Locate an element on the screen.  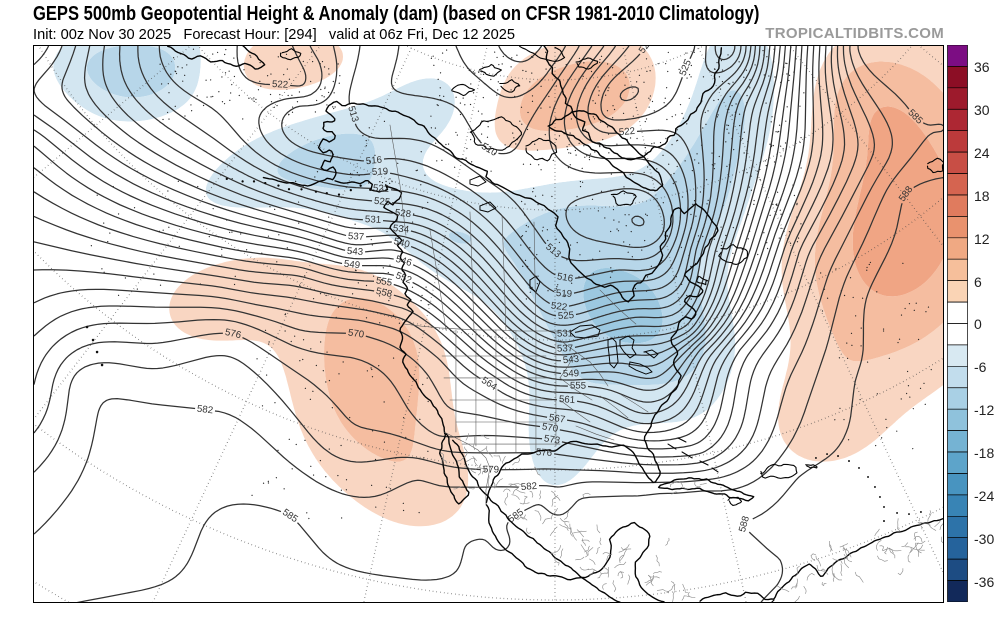
svg-text: 579 is located at coordinates (490, 469).